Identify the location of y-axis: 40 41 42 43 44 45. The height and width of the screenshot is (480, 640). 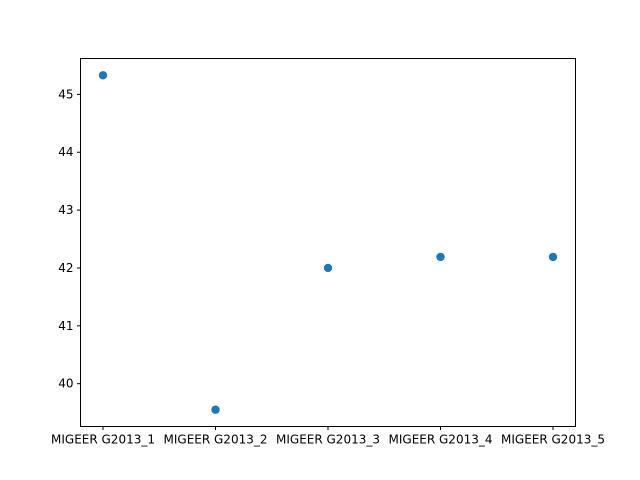
(69, 239).